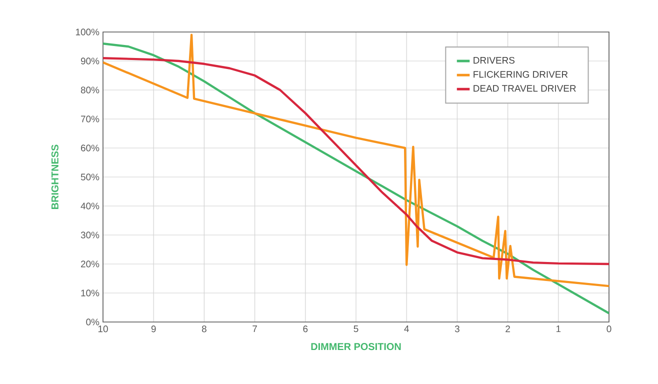  Describe the element at coordinates (54, 176) in the screenshot. I see `y-axis-title: BRIGHTNESS` at that location.